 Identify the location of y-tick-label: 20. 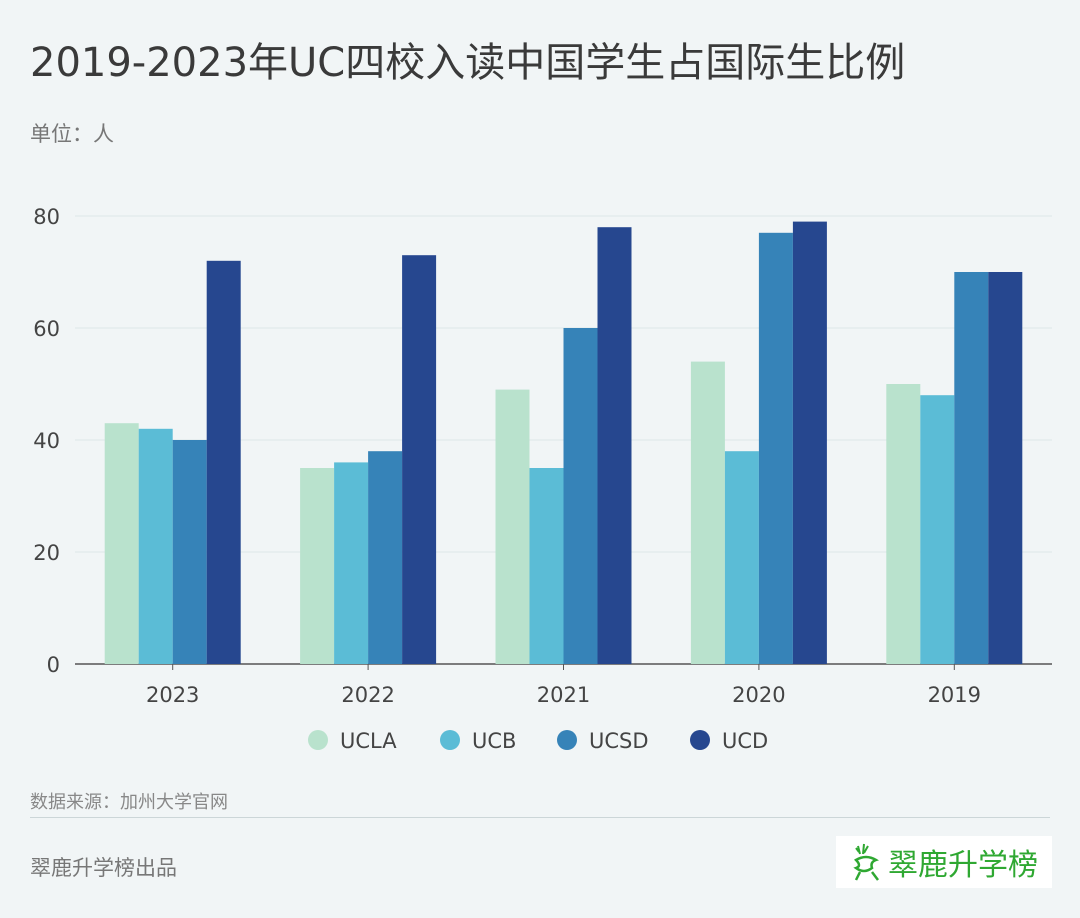
(46, 553).